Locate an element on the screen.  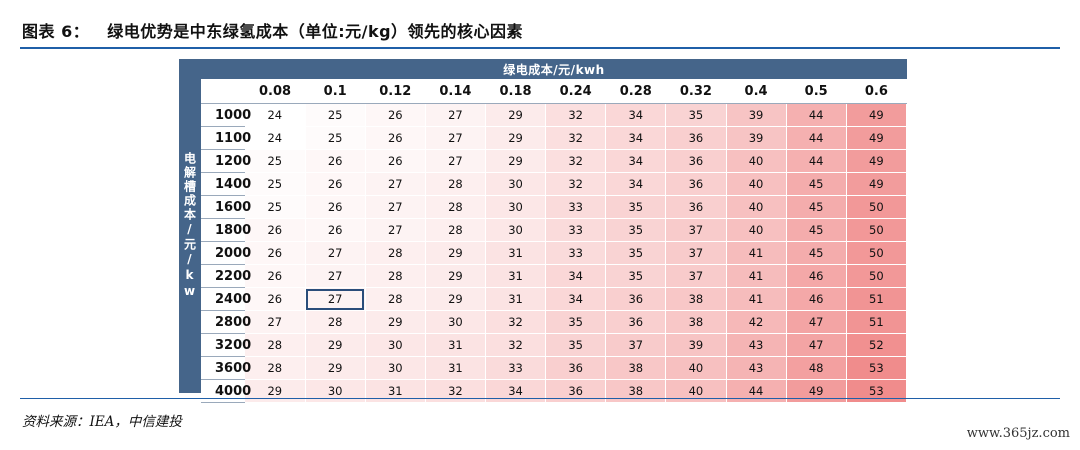
highlighted-cell: 27 is located at coordinates (335, 299).